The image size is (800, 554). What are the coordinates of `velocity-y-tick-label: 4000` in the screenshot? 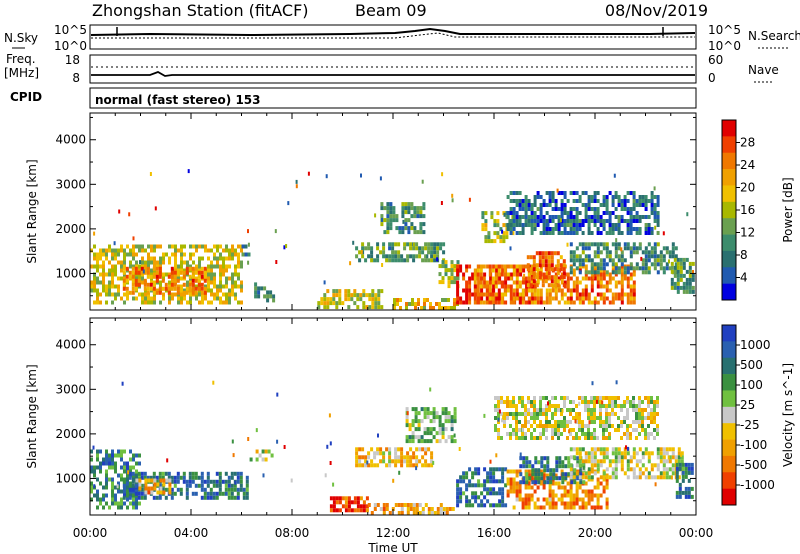 It's located at (70, 345).